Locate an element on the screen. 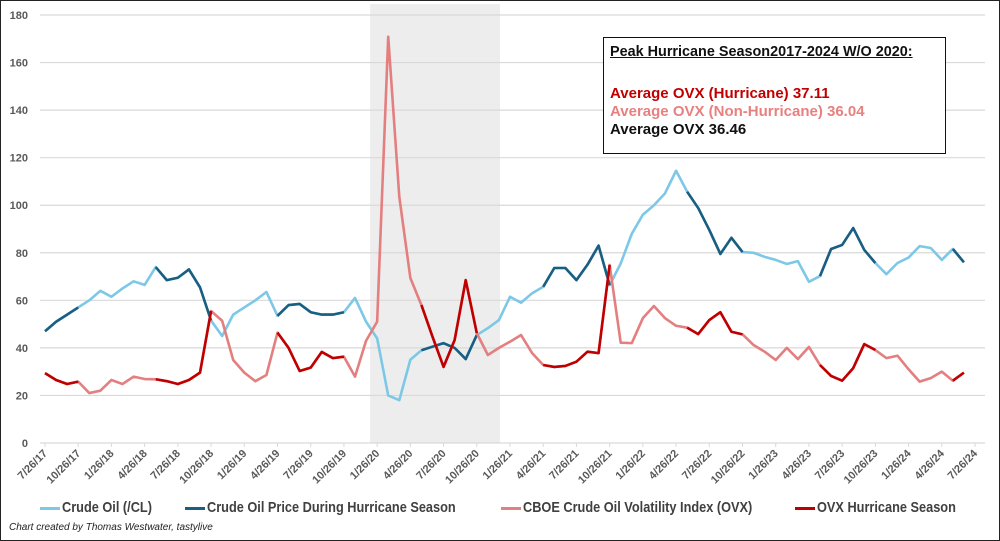  x-tick-label: 1/26/20 is located at coordinates (365, 465).